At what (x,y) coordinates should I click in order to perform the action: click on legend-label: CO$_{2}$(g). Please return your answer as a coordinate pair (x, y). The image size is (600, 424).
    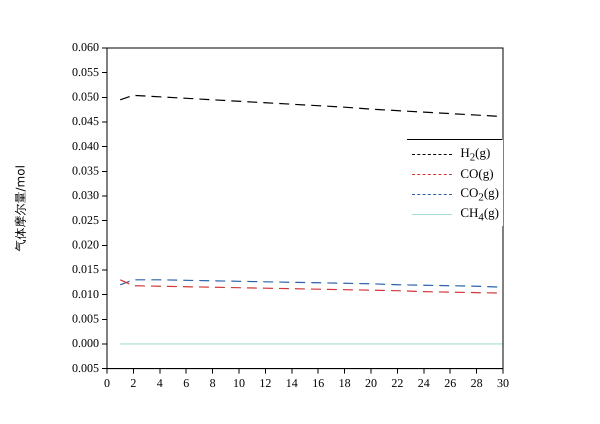
    Looking at the image, I should click on (479, 194).